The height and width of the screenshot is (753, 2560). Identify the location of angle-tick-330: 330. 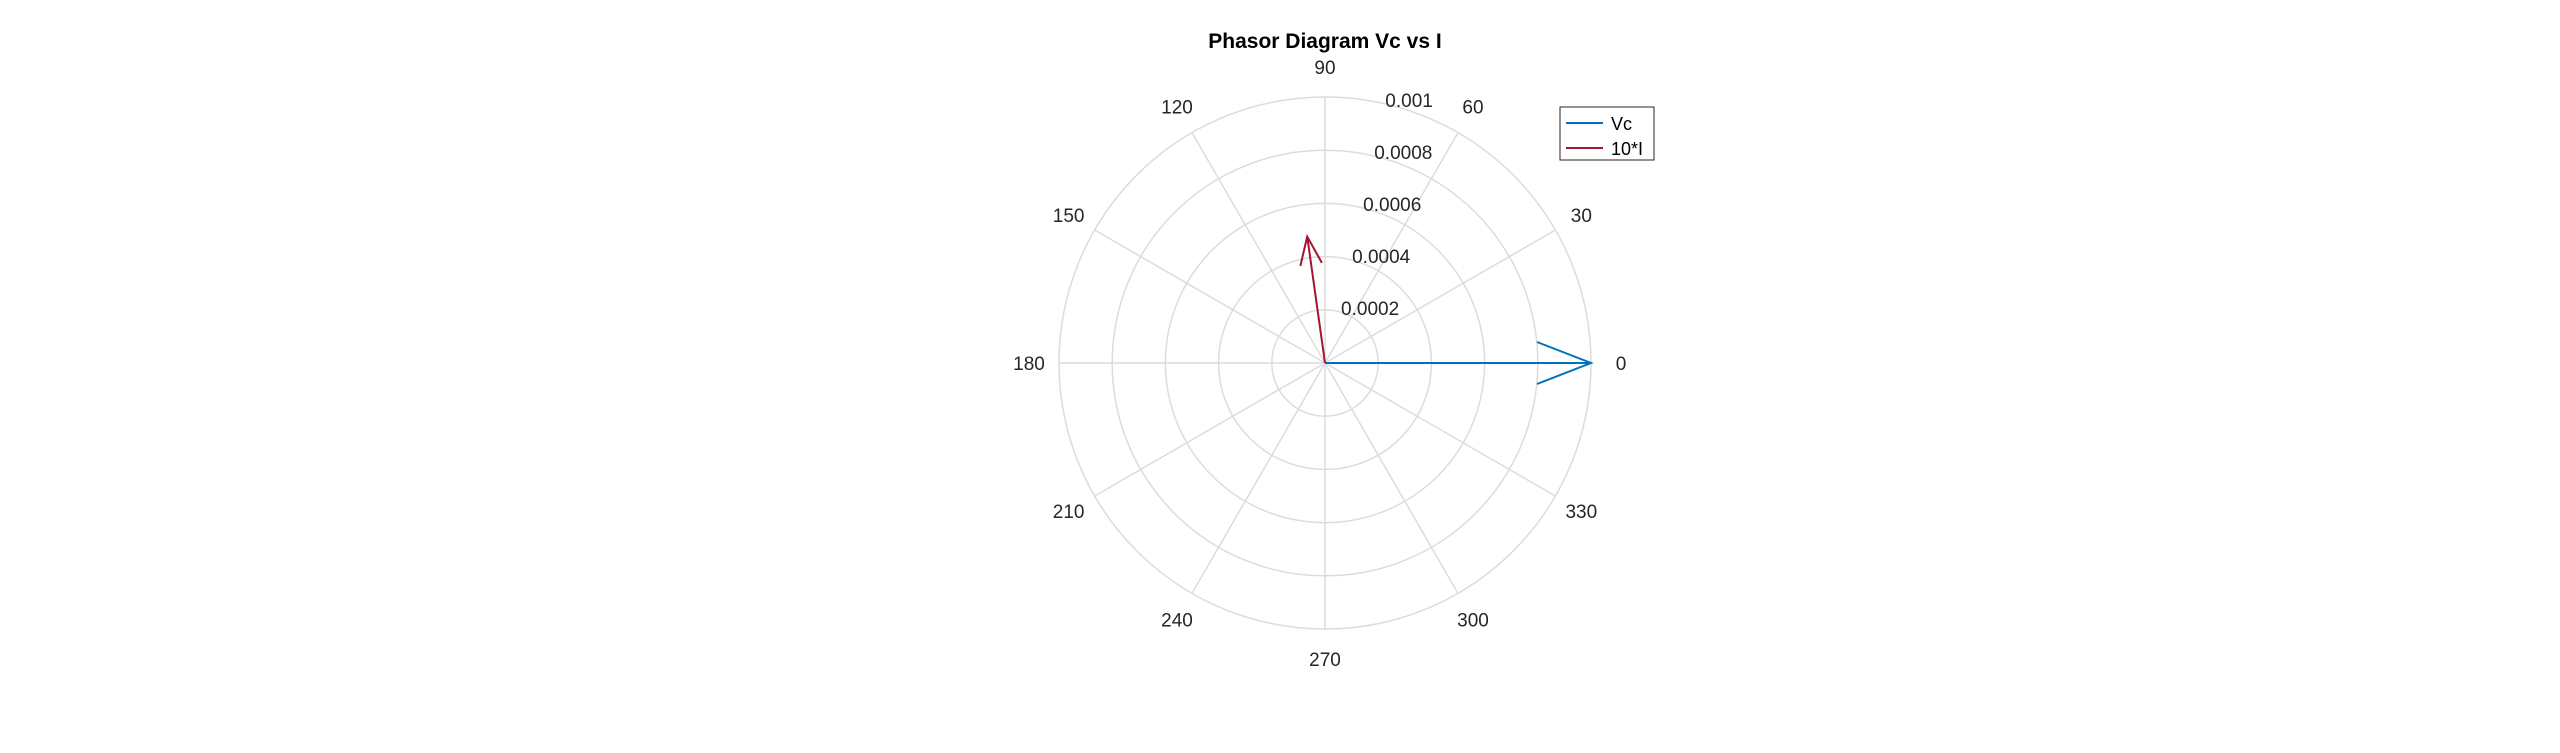
(1581, 512).